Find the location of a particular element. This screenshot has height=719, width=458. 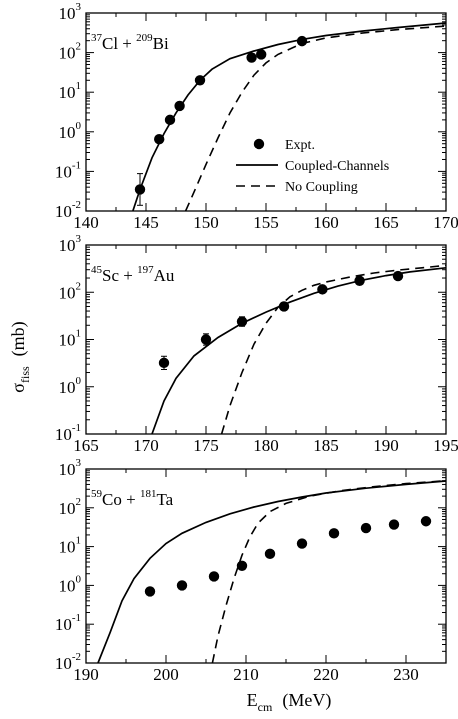

reaction-label-part: 209 is located at coordinates (144, 38).